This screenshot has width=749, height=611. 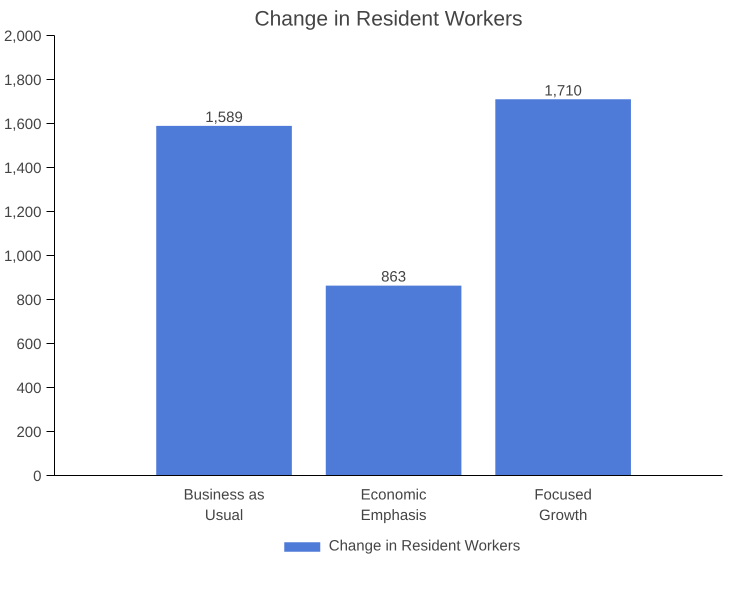 I want to click on y-tick-label: 1,000, so click(x=23, y=256).